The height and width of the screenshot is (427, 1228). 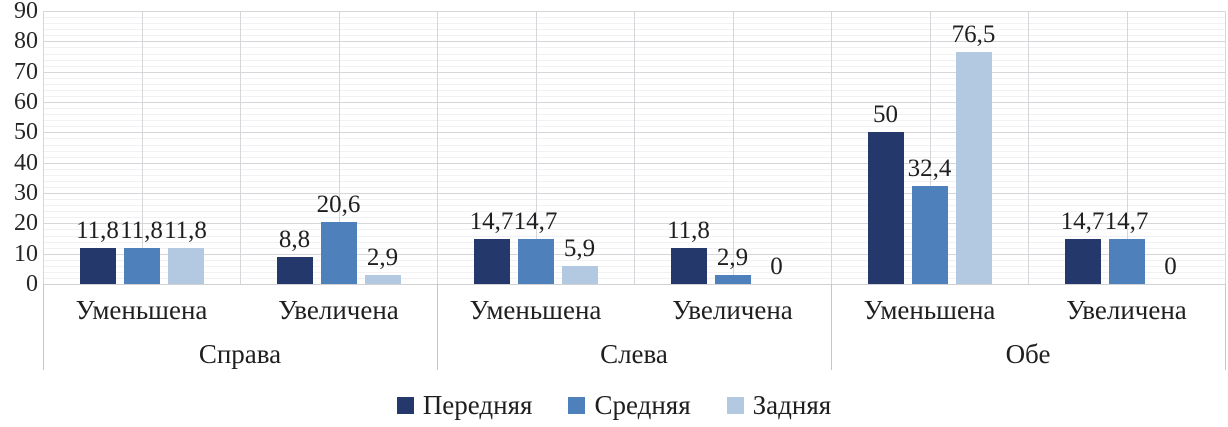 What do you see at coordinates (26, 223) in the screenshot?
I see `y-tick-label: 20` at bounding box center [26, 223].